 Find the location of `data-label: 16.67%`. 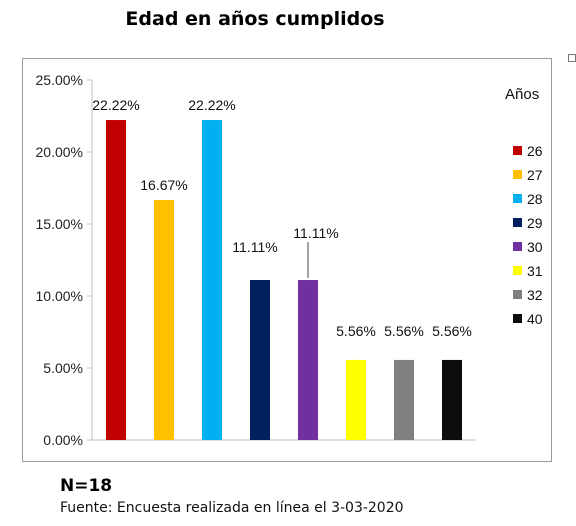

data-label: 16.67% is located at coordinates (163, 185).